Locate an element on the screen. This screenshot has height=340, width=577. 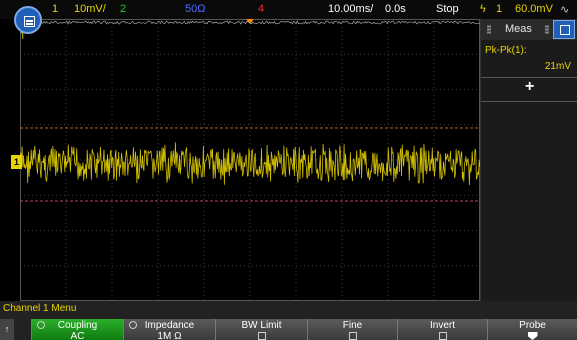
invert-label: Invert is located at coordinates (442, 325).